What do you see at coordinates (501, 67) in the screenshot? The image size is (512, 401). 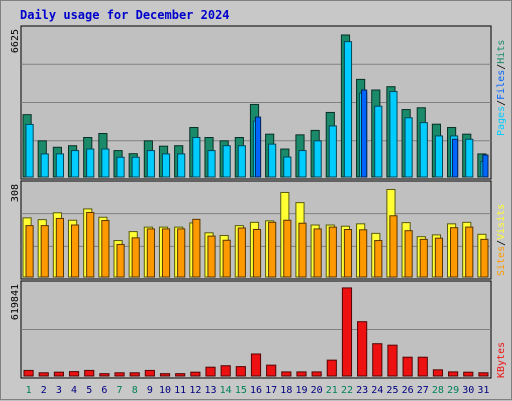 I see `legend-top-item-3: /` at bounding box center [501, 67].